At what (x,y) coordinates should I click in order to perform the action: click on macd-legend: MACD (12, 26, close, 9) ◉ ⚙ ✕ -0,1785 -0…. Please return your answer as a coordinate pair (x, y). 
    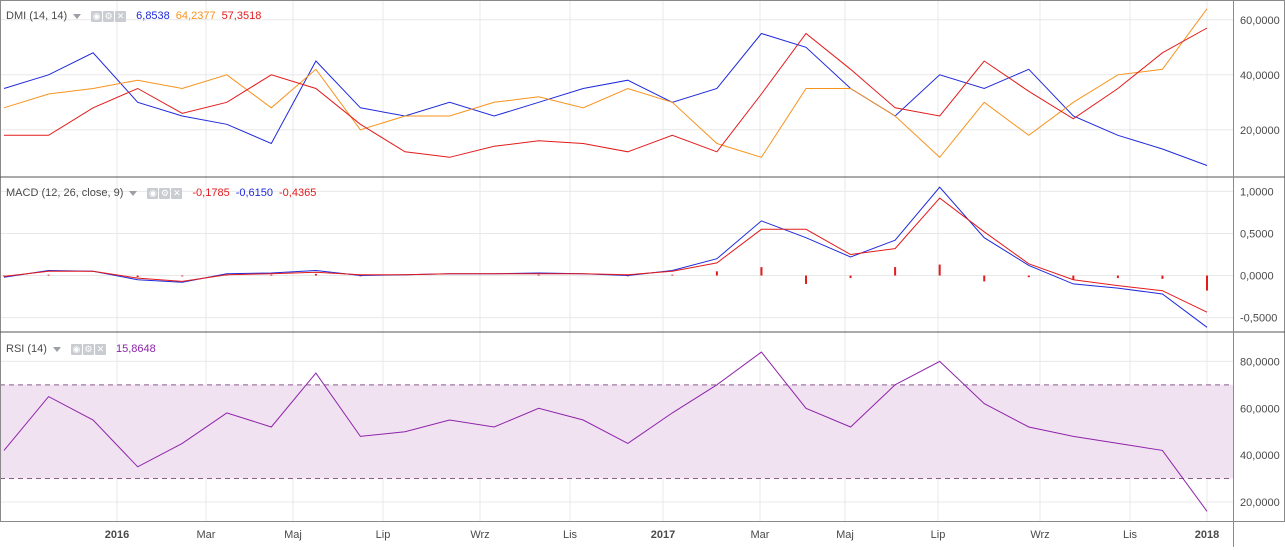
    Looking at the image, I should click on (161, 193).